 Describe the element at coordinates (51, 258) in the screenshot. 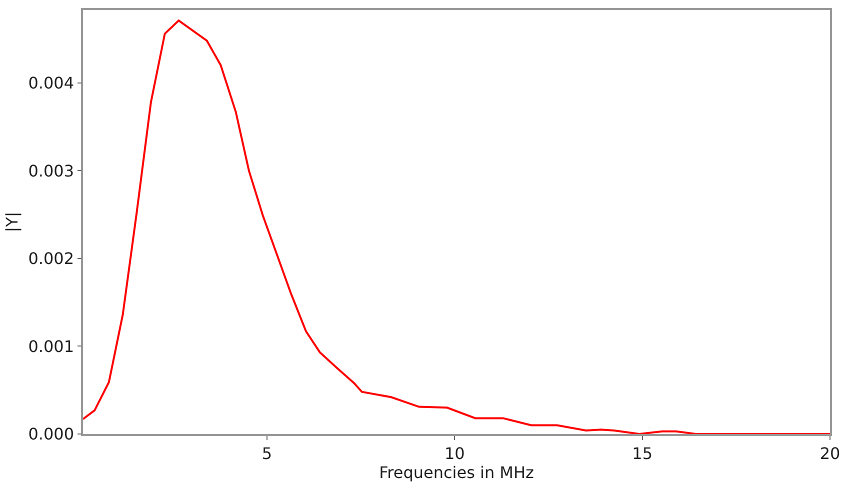

I see `y-tick-label: 0.002` at that location.